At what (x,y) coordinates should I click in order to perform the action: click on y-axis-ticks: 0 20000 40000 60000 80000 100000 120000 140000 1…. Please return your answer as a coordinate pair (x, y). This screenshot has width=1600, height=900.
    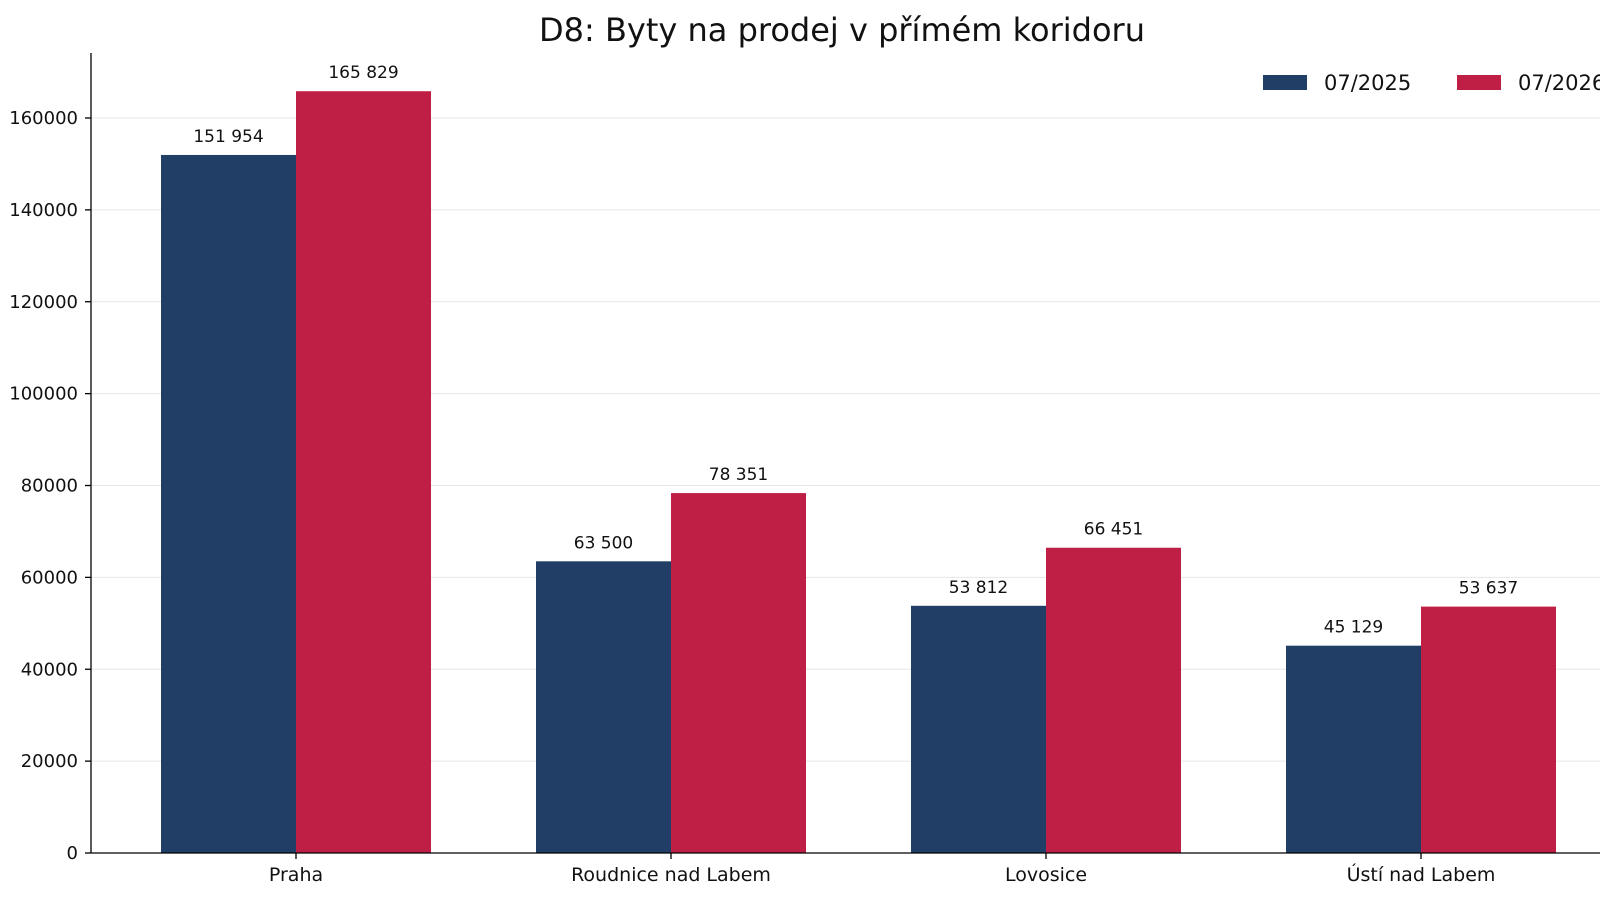
    Looking at the image, I should click on (50, 486).